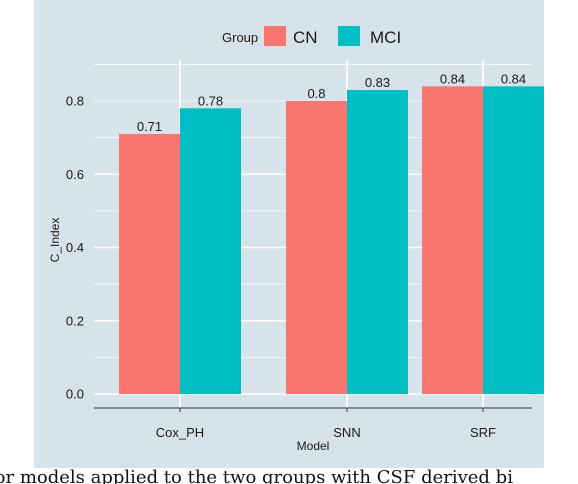 The height and width of the screenshot is (484, 578). What do you see at coordinates (452, 240) in the screenshot?
I see `bar-cn-srf` at bounding box center [452, 240].